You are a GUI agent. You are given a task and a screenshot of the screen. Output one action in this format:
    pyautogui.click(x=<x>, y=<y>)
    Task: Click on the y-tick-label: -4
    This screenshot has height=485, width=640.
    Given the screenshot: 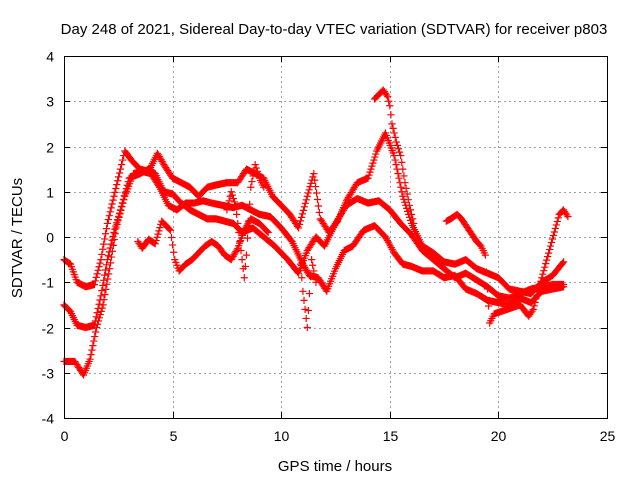 What is the action you would take?
    pyautogui.click(x=48, y=419)
    